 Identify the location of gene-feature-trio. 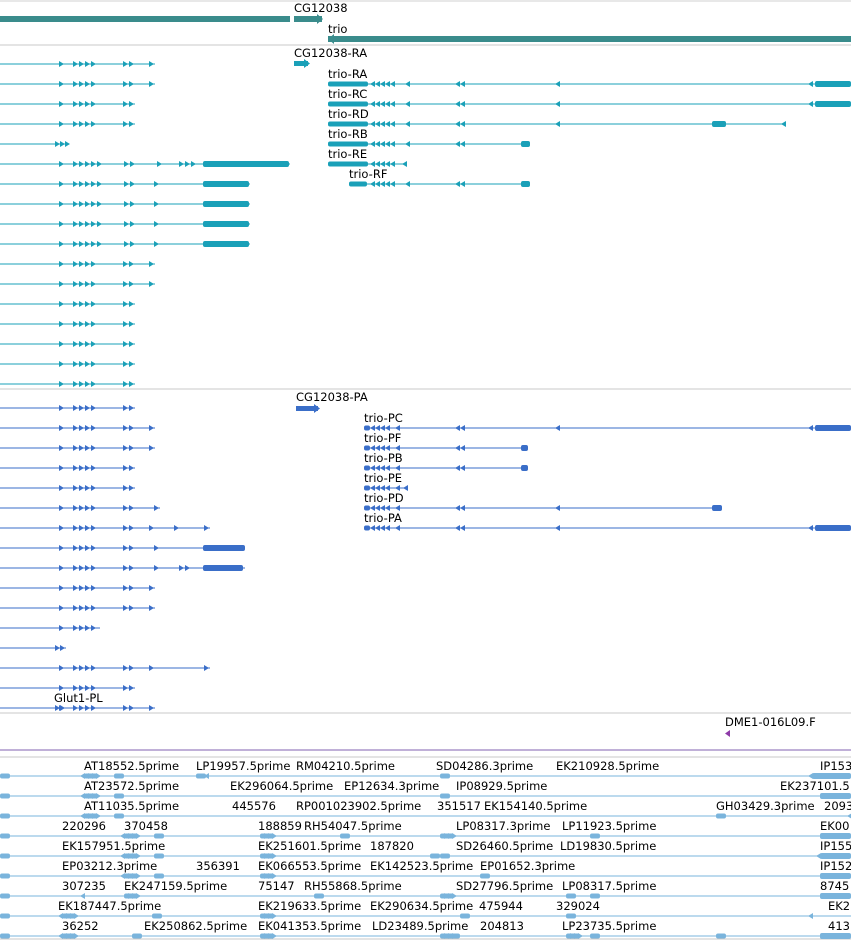
(589, 39).